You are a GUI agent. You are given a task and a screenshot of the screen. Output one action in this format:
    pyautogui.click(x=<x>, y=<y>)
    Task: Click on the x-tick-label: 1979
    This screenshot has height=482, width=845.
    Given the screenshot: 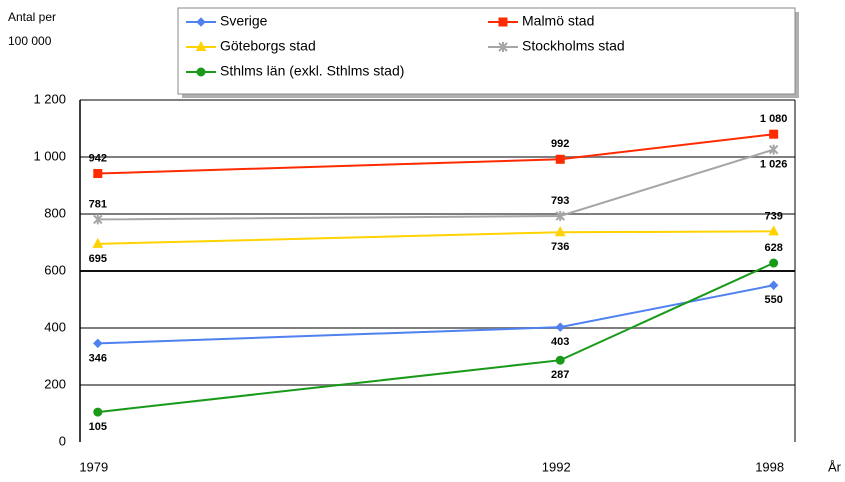 What is the action you would take?
    pyautogui.click(x=93, y=466)
    